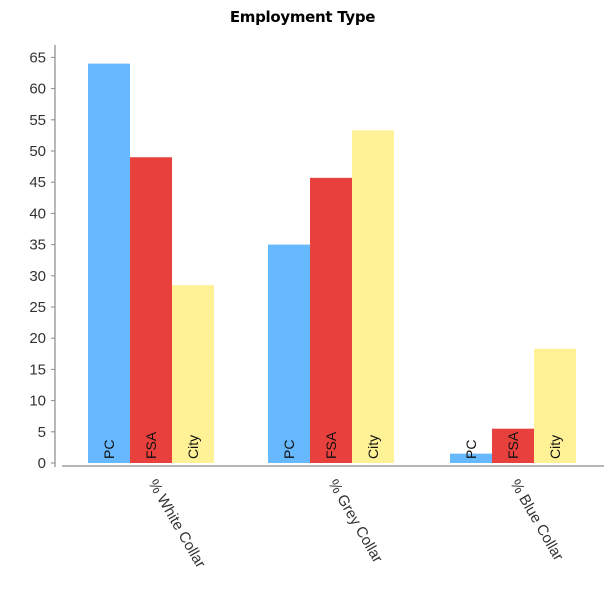  What do you see at coordinates (37, 151) in the screenshot?
I see `y-tick-label: 50` at bounding box center [37, 151].